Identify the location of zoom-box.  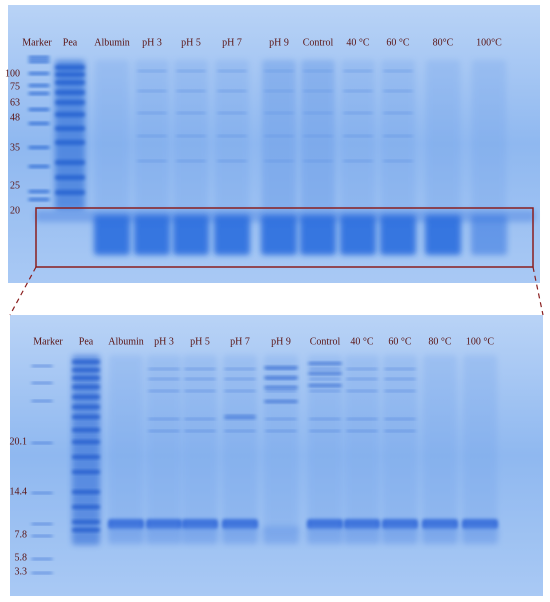
(284, 237).